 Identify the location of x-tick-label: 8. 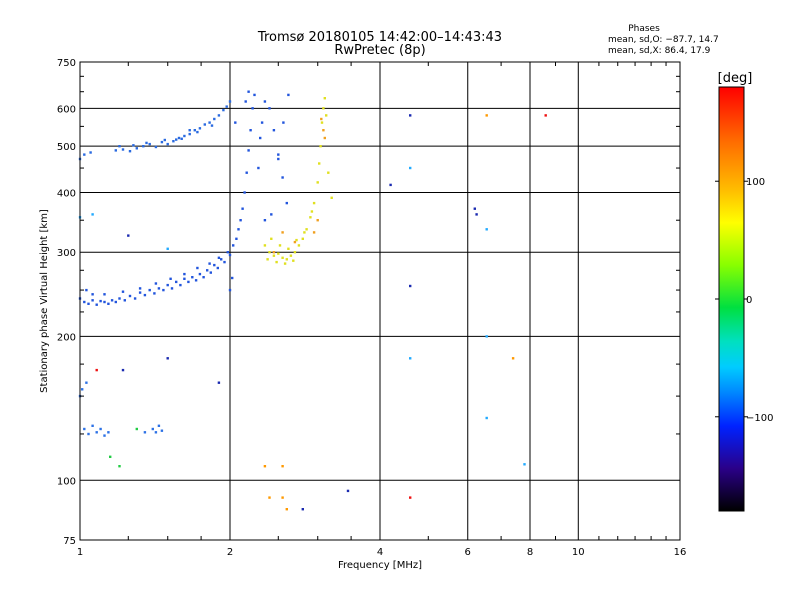
(530, 552).